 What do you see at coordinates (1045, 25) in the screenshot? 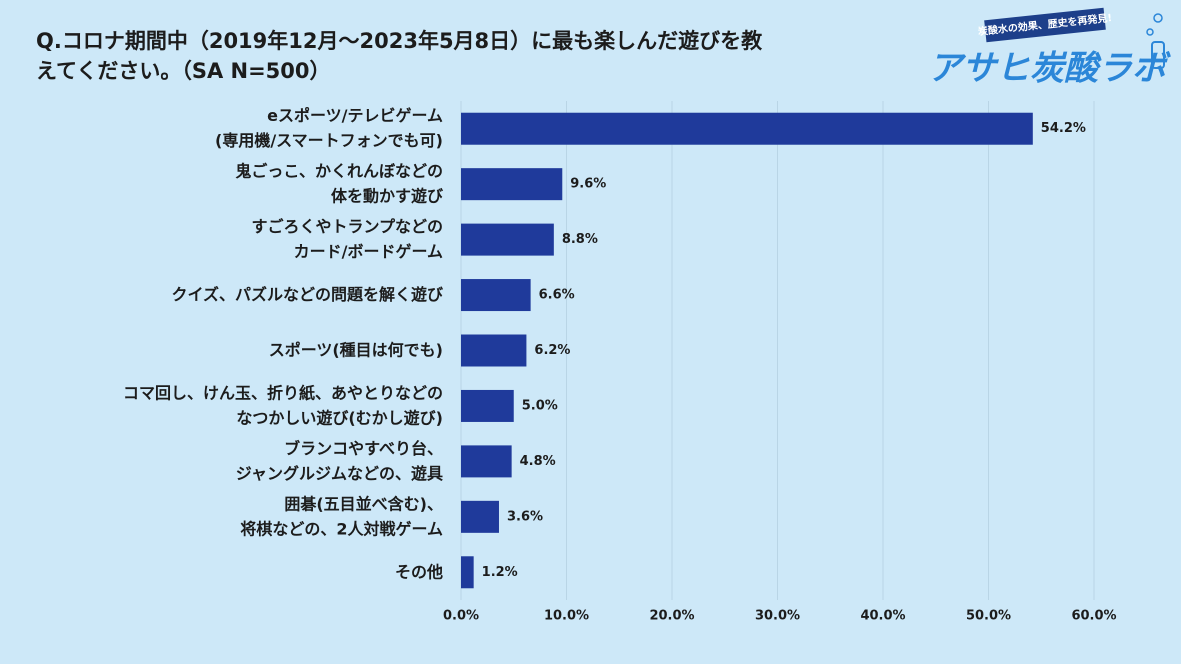
I see `tagline-box` at bounding box center [1045, 25].